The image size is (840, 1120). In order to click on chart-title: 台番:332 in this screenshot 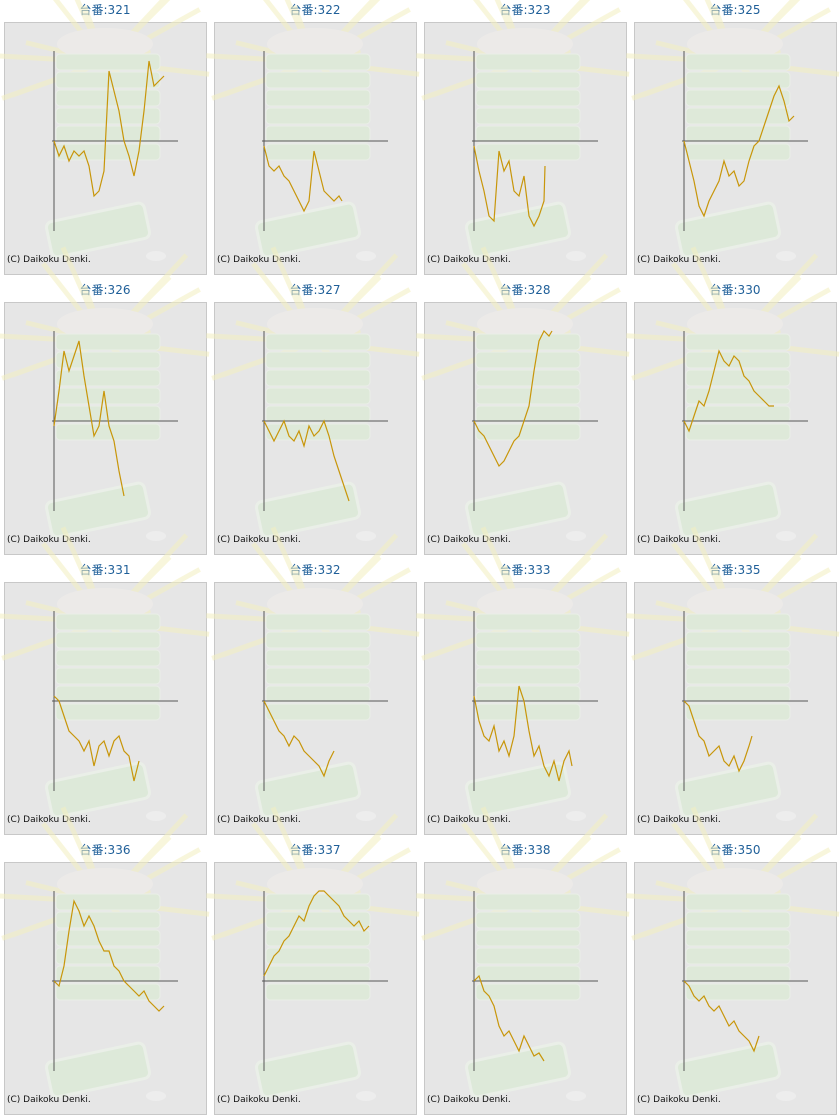, I will do `click(315, 569)`.